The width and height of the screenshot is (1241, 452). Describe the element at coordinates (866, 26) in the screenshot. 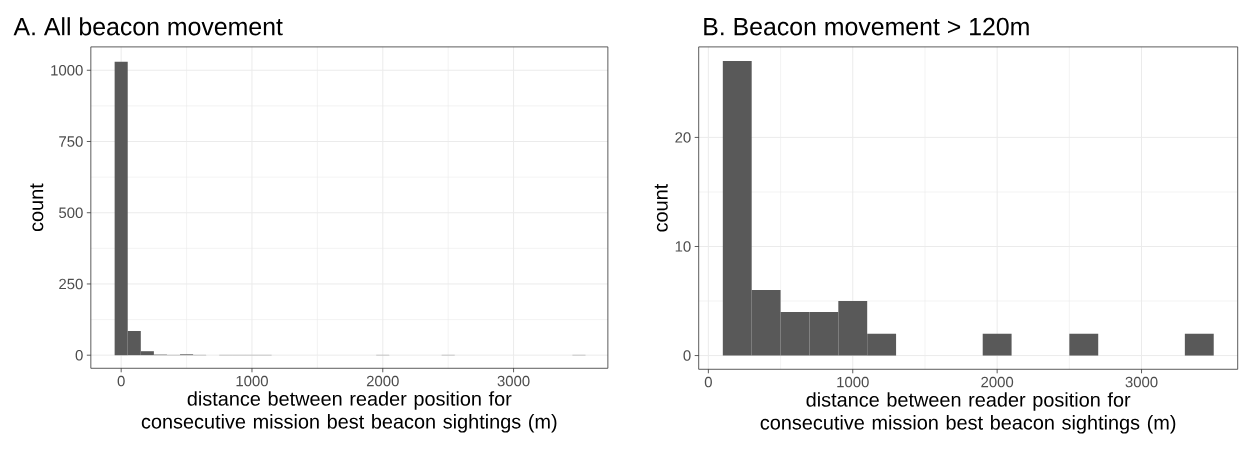

I see `chart-title: B. Beacon movement > 120m` at that location.